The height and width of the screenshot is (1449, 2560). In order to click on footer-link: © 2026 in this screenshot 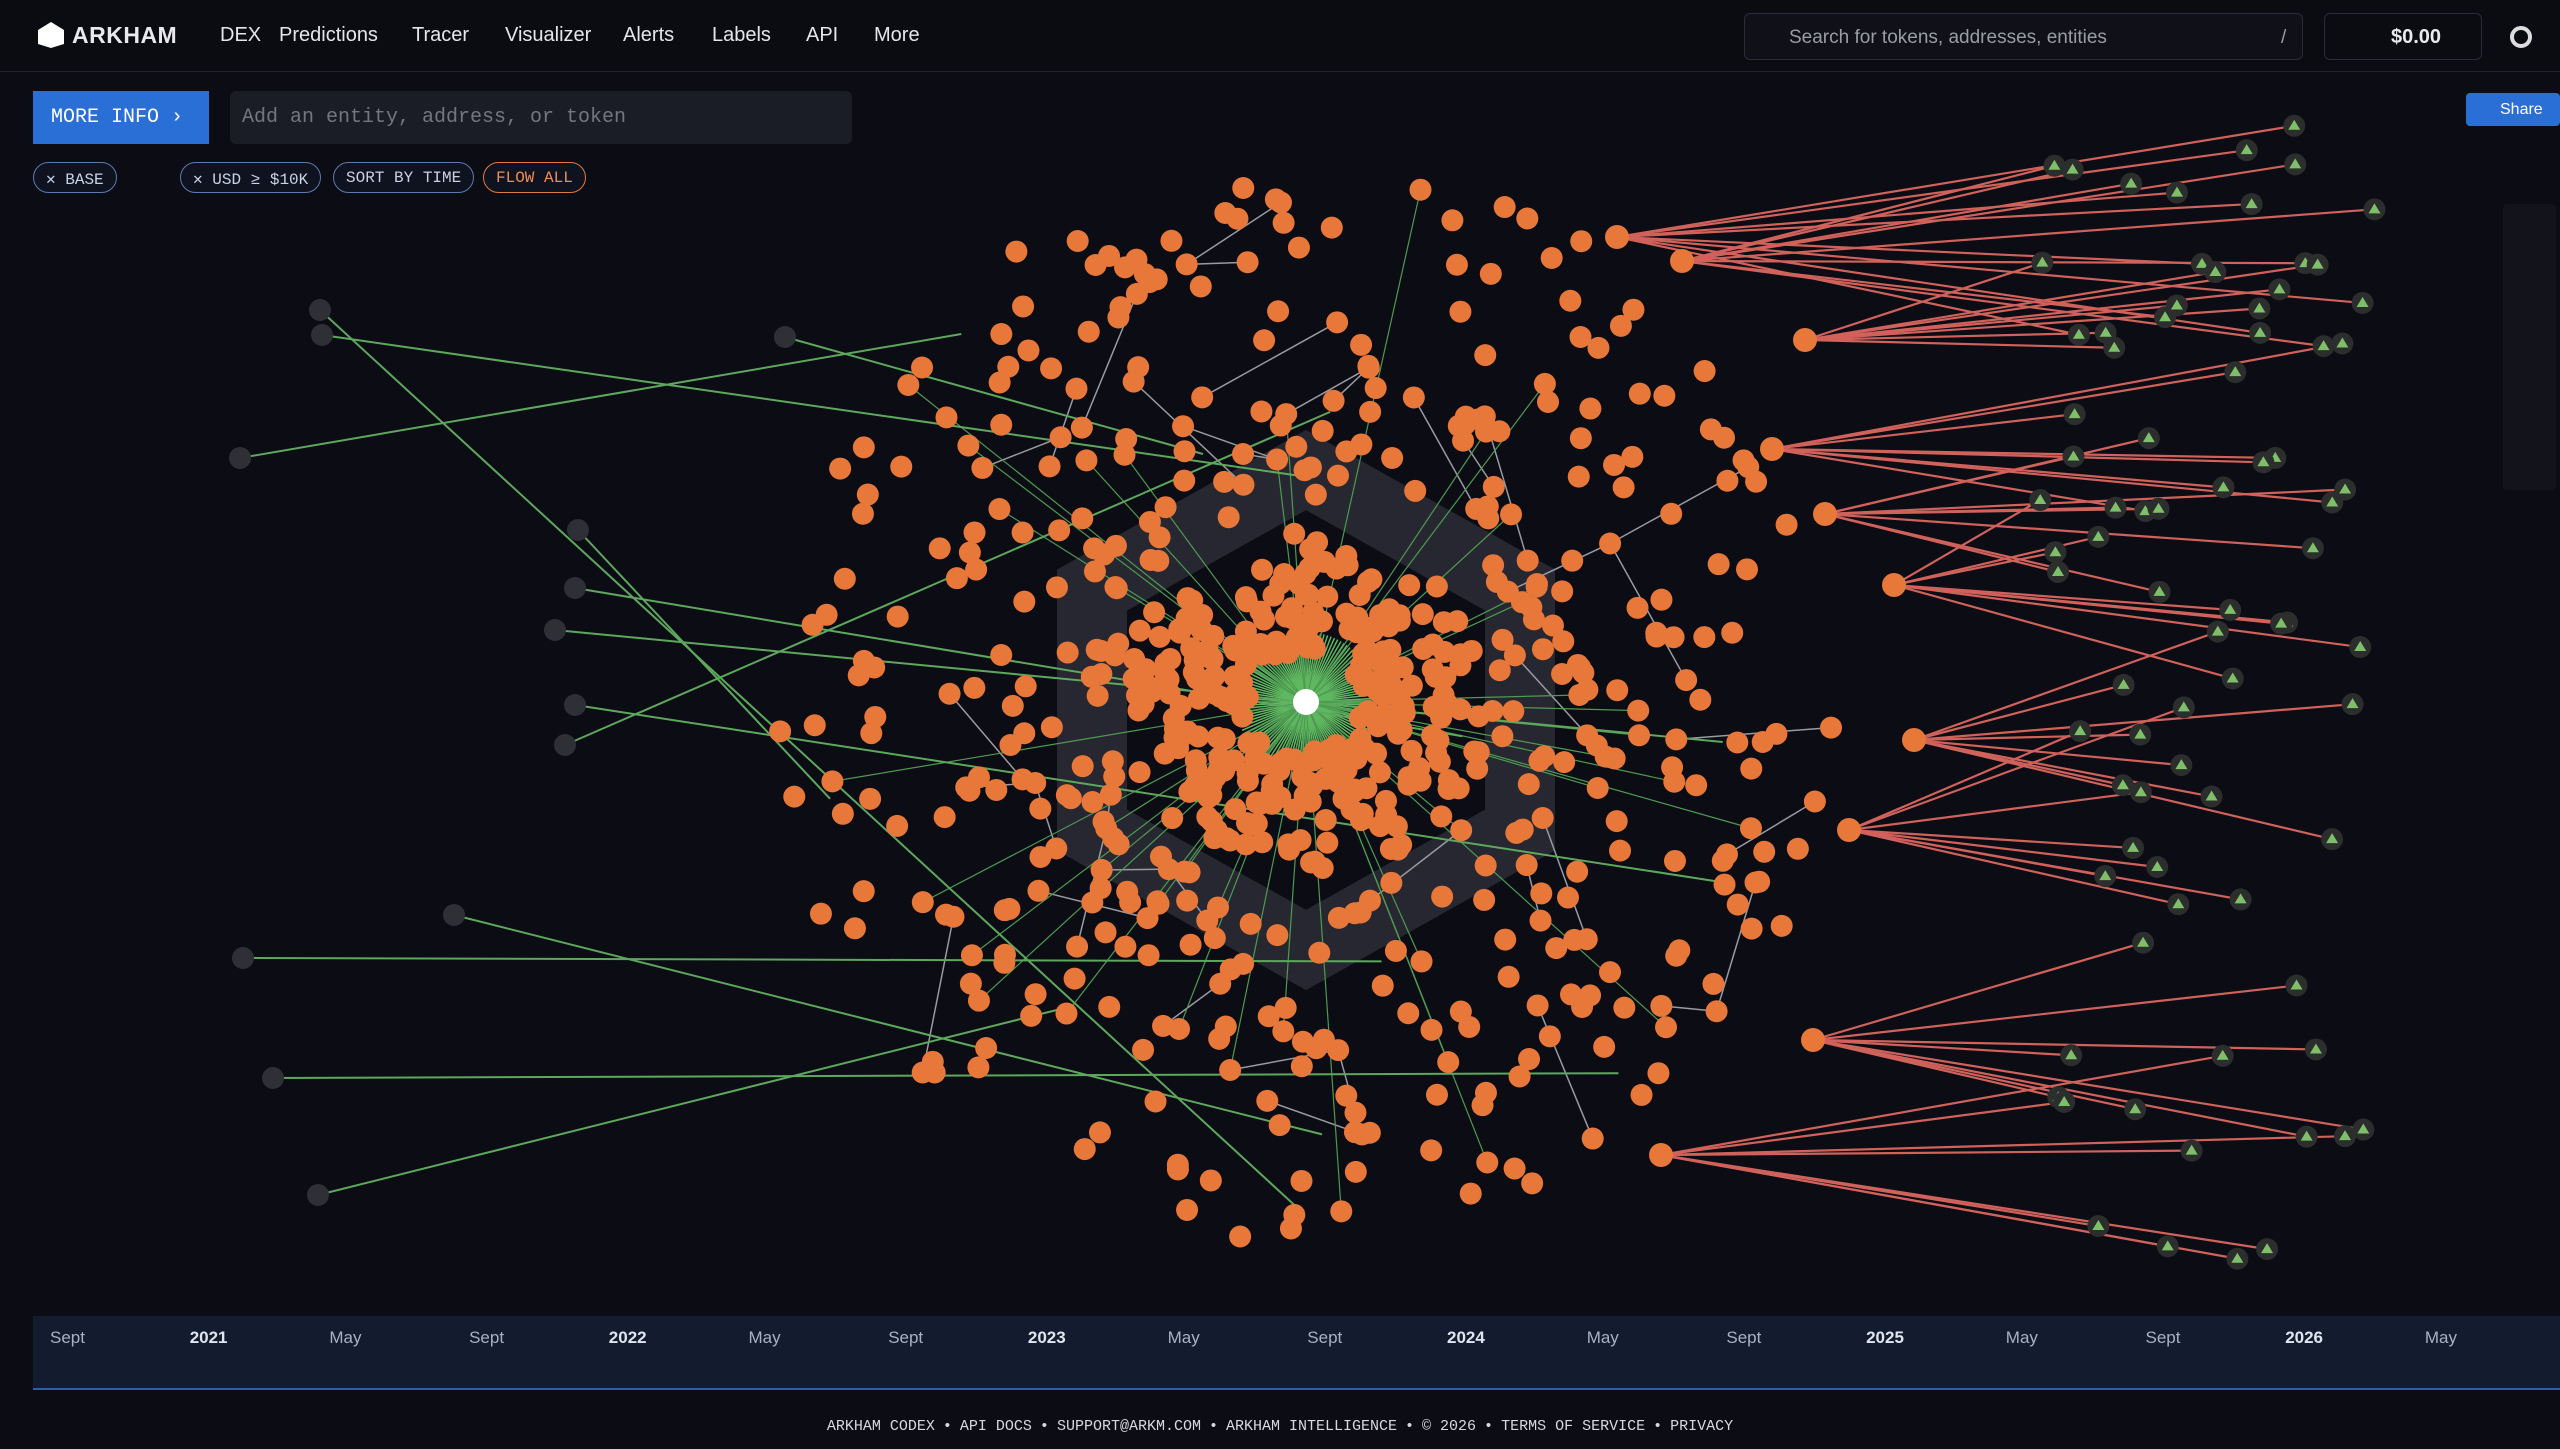, I will do `click(1449, 1426)`.